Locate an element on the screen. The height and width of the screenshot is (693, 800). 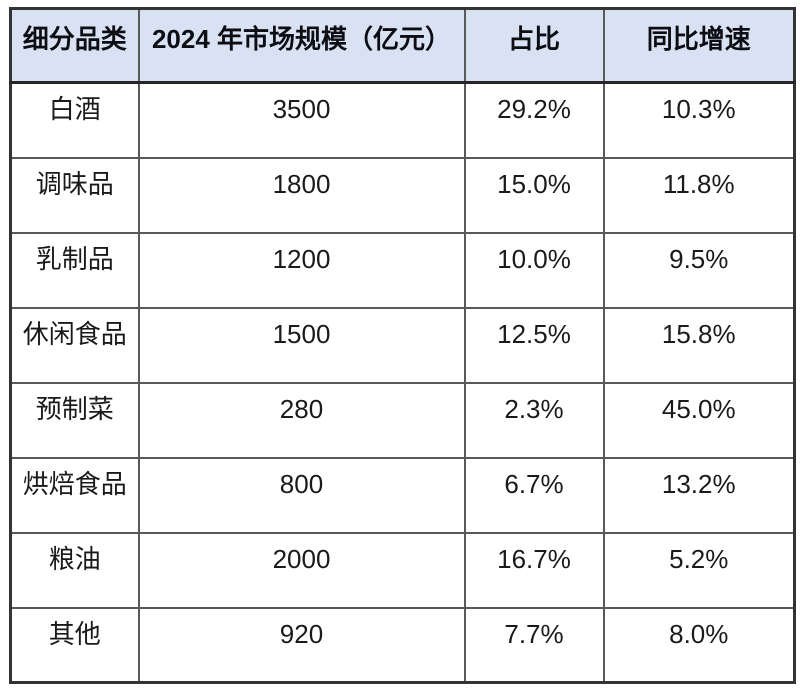
cell-category: 粮油 is located at coordinates (74, 570).